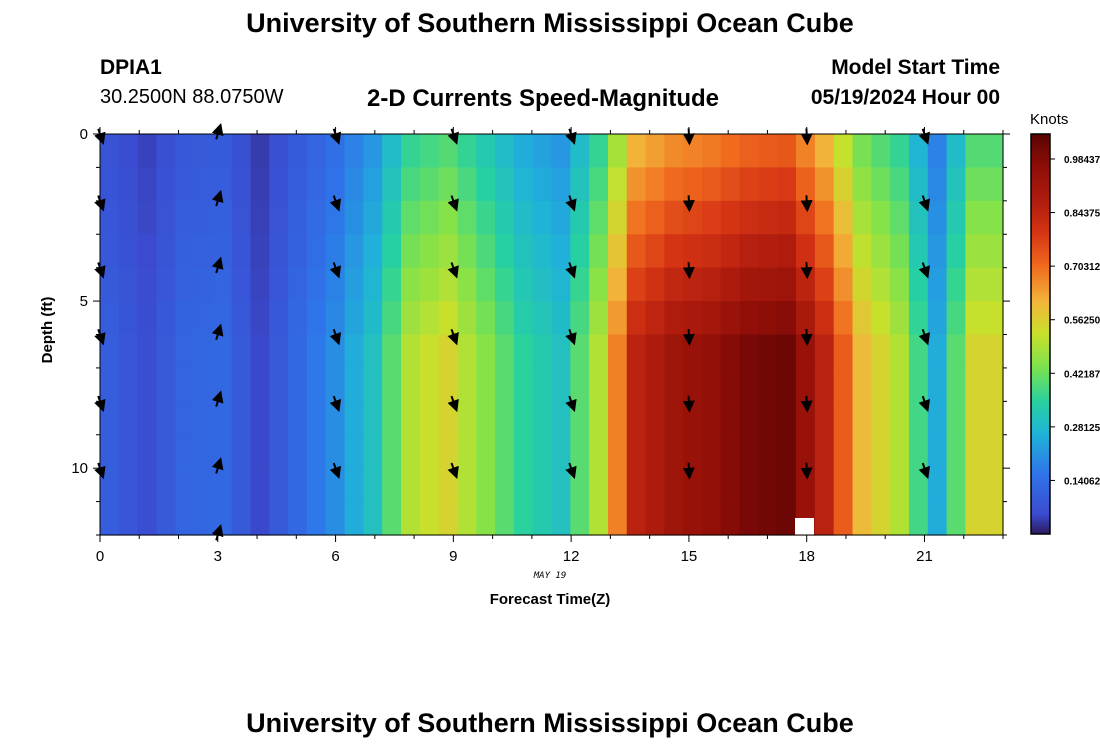  Describe the element at coordinates (218, 556) in the screenshot. I see `x-tick-label: 3` at that location.